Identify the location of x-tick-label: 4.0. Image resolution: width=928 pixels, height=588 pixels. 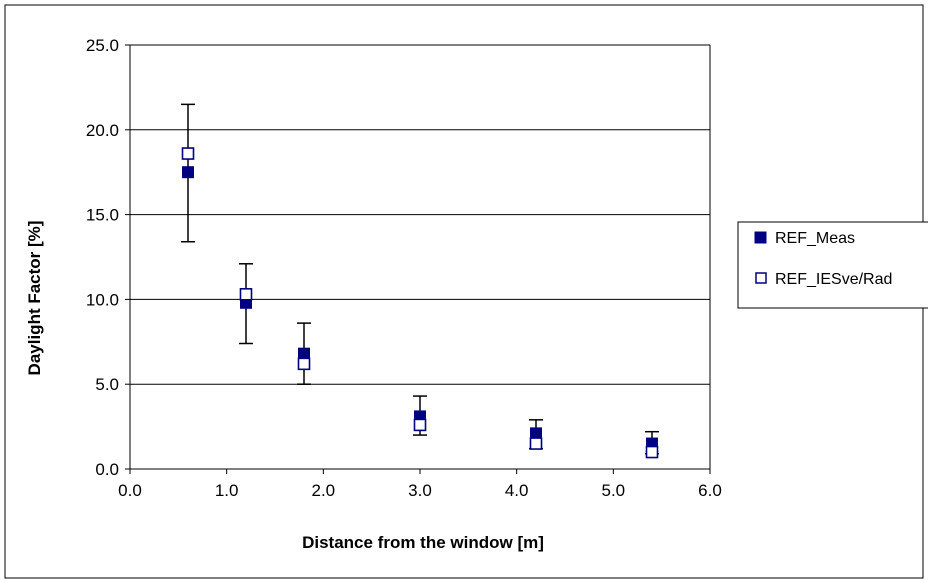
(517, 490).